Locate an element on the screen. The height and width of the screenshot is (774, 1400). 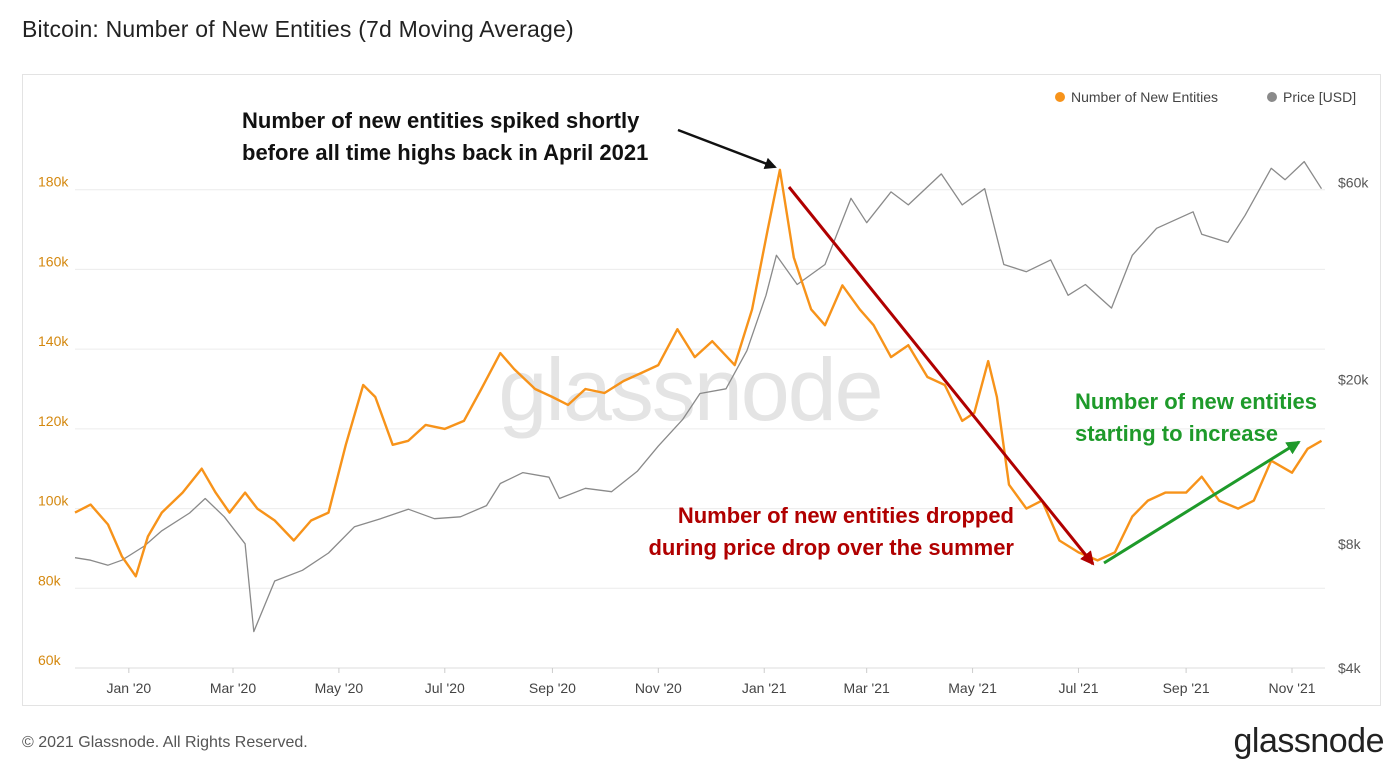
x-tick-label: Nov '20 is located at coordinates (658, 688).